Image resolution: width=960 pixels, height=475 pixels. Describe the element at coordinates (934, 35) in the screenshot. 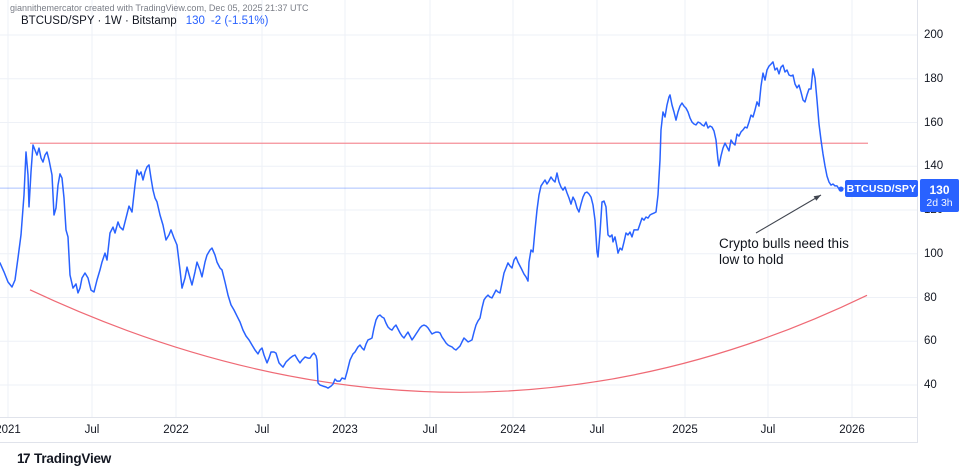

I see `price-tick-label: 200` at that location.